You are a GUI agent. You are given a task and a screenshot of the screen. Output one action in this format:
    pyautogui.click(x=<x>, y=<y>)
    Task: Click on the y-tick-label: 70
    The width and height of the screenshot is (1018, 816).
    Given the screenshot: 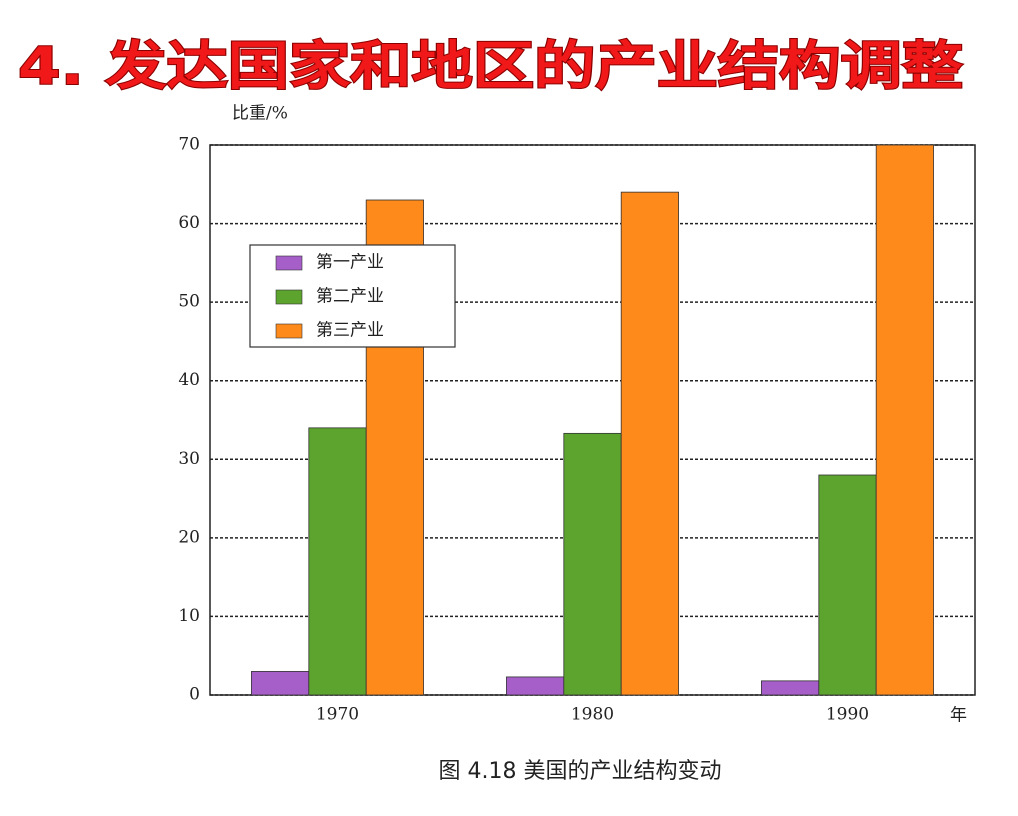 What is the action you would take?
    pyautogui.click(x=189, y=145)
    